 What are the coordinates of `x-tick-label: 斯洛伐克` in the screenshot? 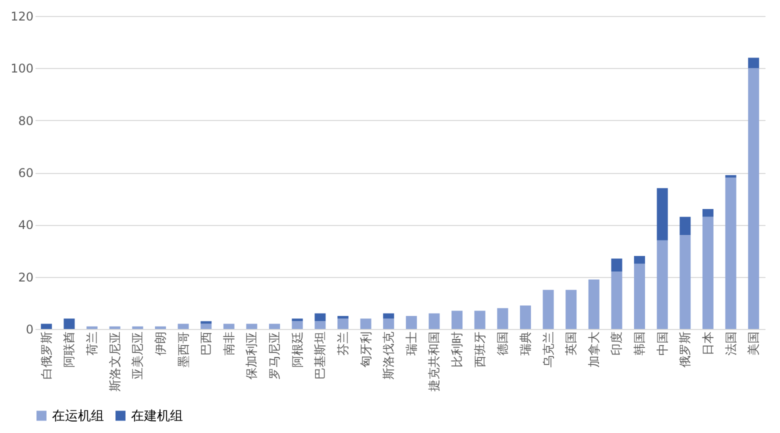 It's located at (389, 356).